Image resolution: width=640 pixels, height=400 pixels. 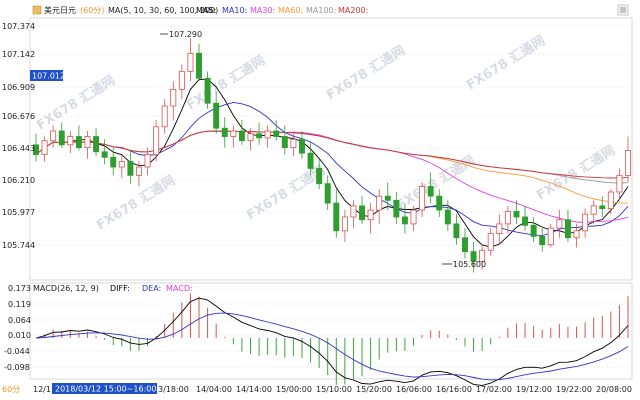 What do you see at coordinates (214, 389) in the screenshot?
I see `time-label: 14/04:00` at bounding box center [214, 389].